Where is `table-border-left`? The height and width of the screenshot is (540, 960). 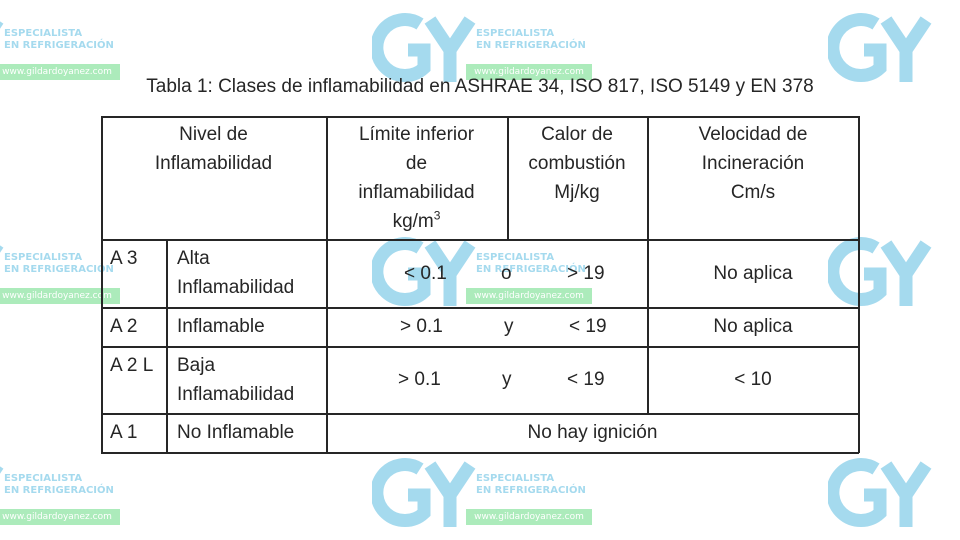
table-border-left is located at coordinates (102, 284).